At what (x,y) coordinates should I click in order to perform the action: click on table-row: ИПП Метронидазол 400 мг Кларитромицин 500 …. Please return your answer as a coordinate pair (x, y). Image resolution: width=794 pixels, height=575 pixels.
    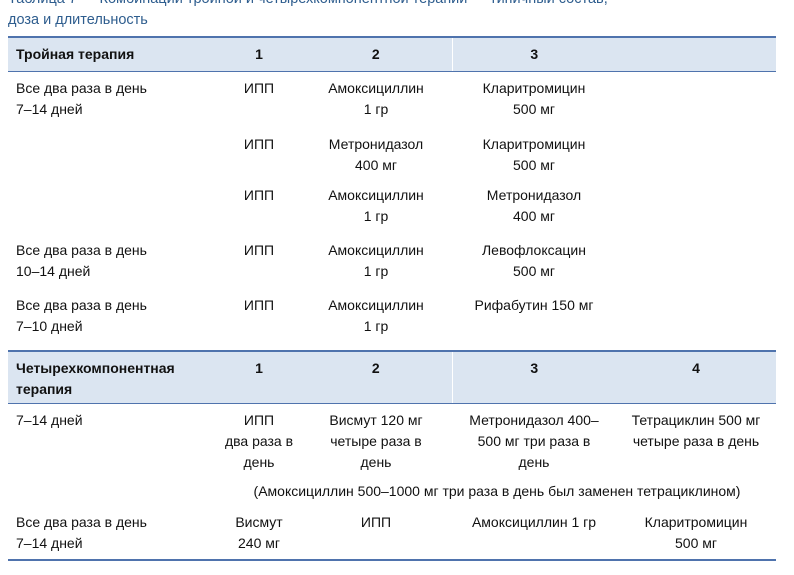
    Looking at the image, I should click on (392, 153).